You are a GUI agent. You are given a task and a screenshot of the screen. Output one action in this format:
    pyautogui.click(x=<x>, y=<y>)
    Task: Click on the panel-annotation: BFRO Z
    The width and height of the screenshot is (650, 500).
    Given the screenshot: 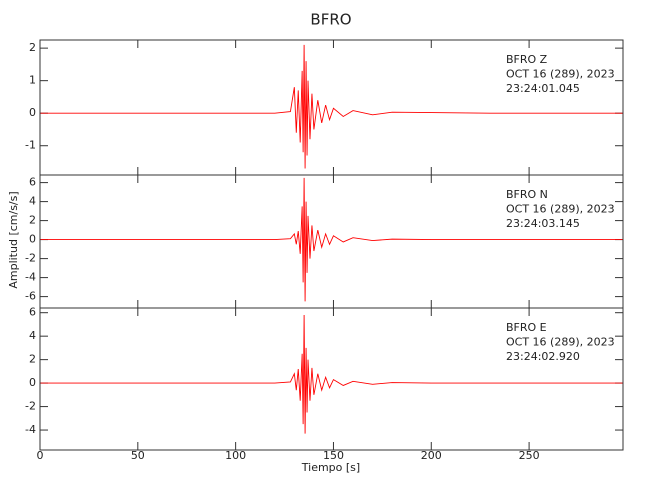 What is the action you would take?
    pyautogui.click(x=527, y=59)
    